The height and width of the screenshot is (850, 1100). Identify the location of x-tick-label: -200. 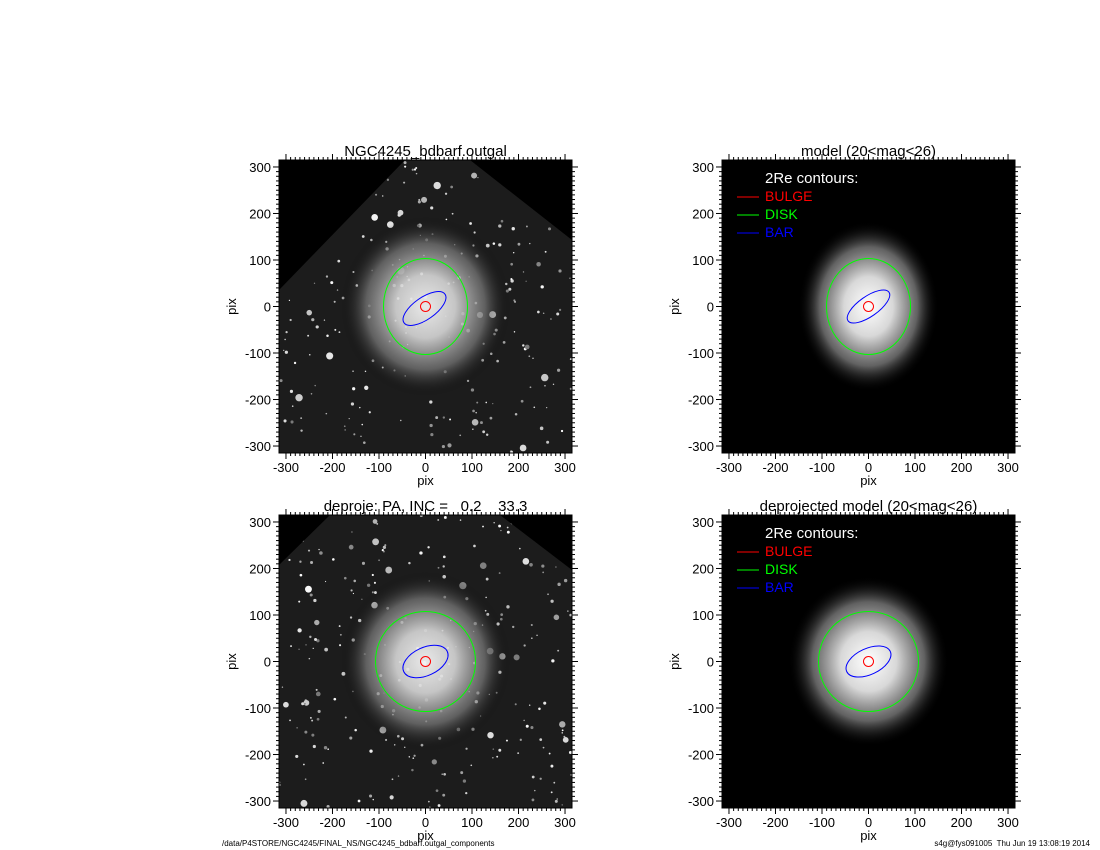
(775, 822).